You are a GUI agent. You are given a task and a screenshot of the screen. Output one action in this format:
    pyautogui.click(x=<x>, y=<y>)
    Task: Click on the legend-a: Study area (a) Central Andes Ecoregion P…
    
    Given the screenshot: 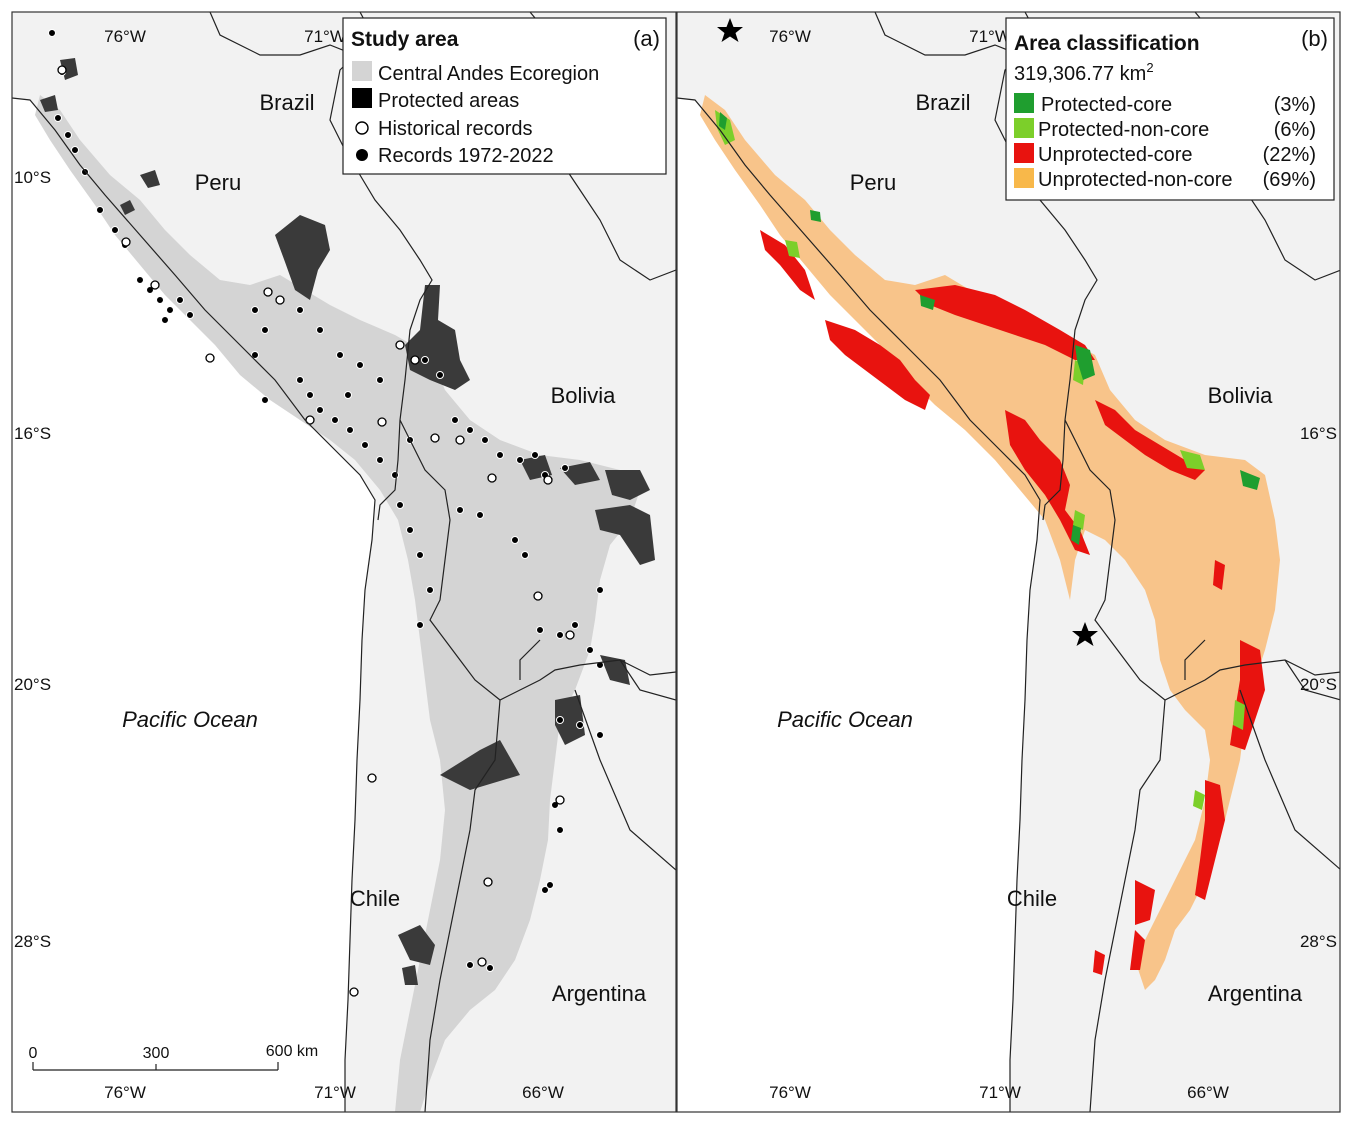 What is the action you would take?
    pyautogui.click(x=504, y=96)
    